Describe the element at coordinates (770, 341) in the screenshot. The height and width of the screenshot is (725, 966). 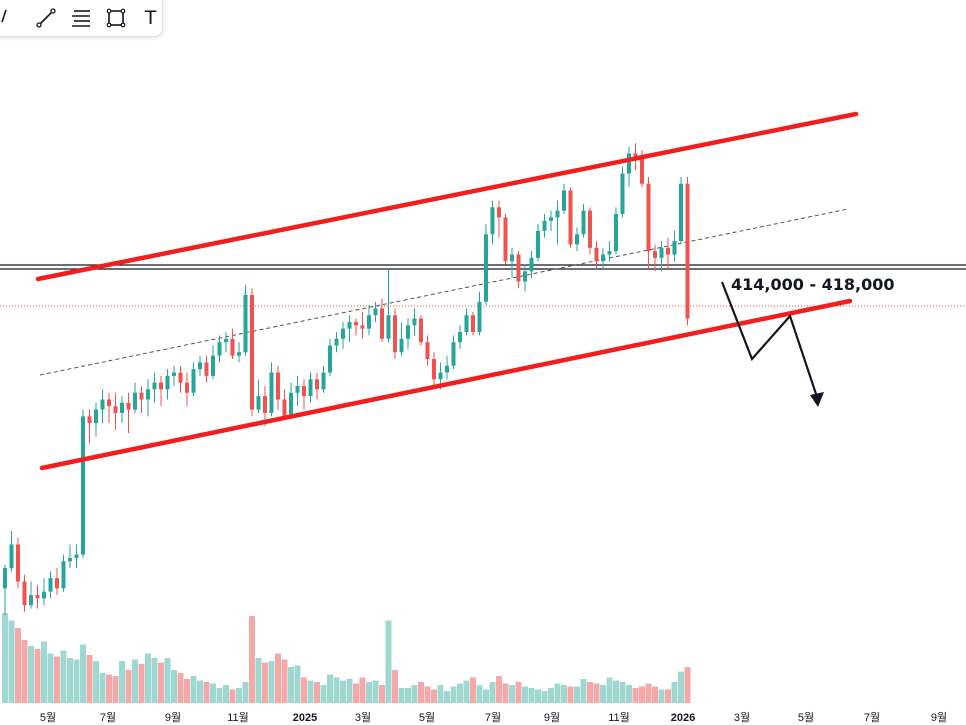
I see `projection-path` at that location.